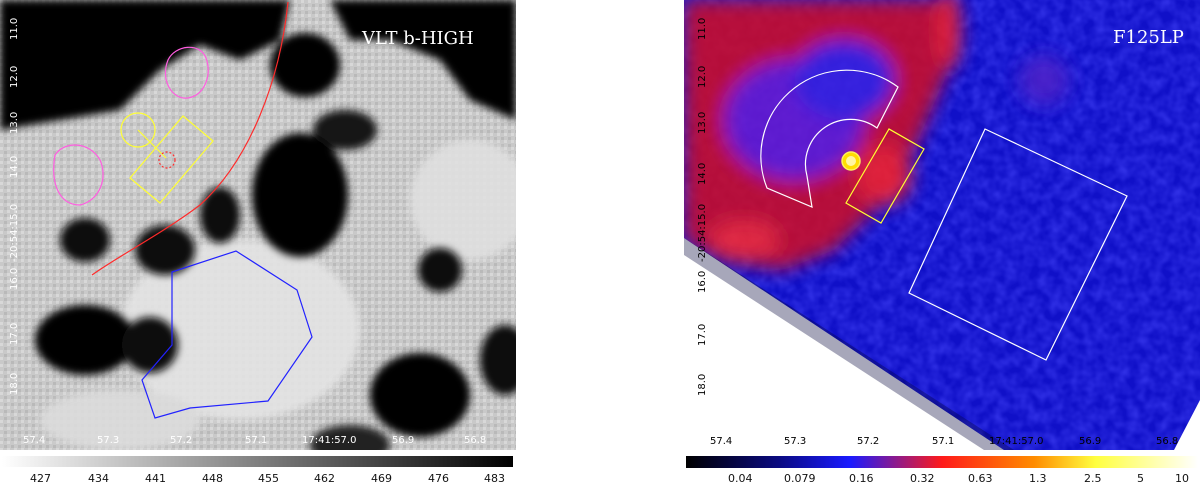  I want to click on red-source-circle, so click(167, 160).